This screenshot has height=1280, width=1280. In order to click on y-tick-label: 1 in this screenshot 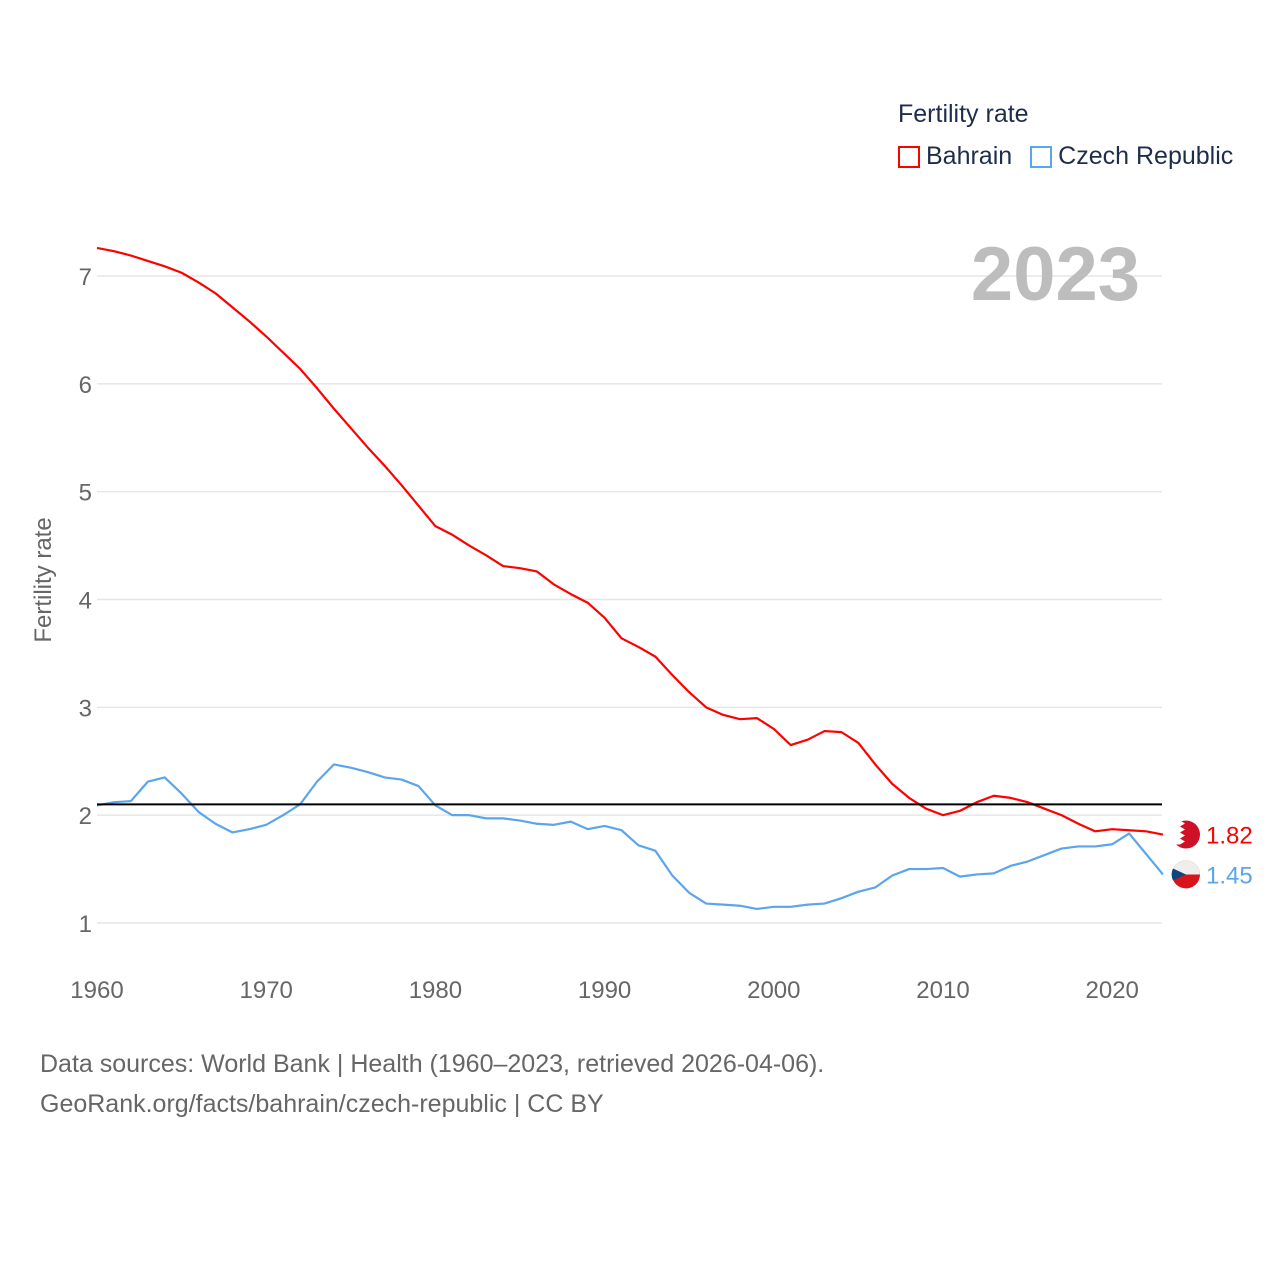, I will do `click(85, 924)`.